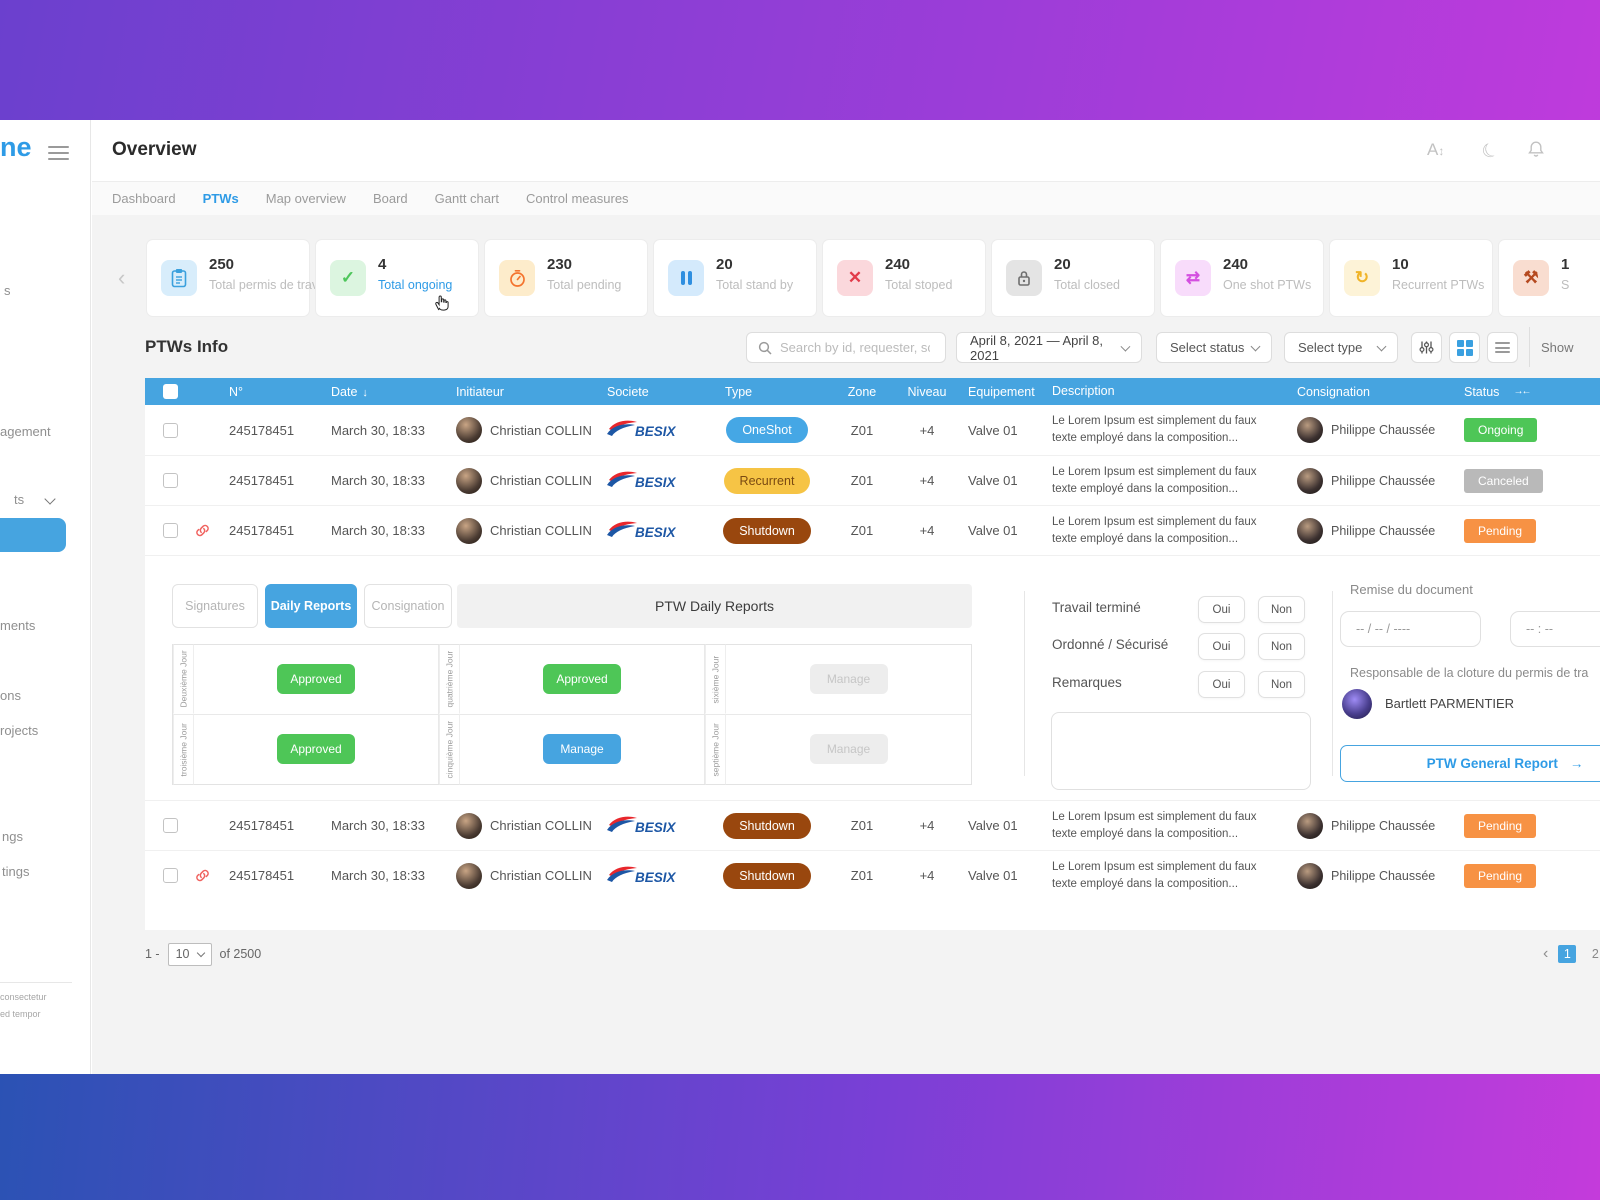 The image size is (1600, 1200). What do you see at coordinates (144, 198) in the screenshot?
I see `tab-dashboard: Dashboard` at bounding box center [144, 198].